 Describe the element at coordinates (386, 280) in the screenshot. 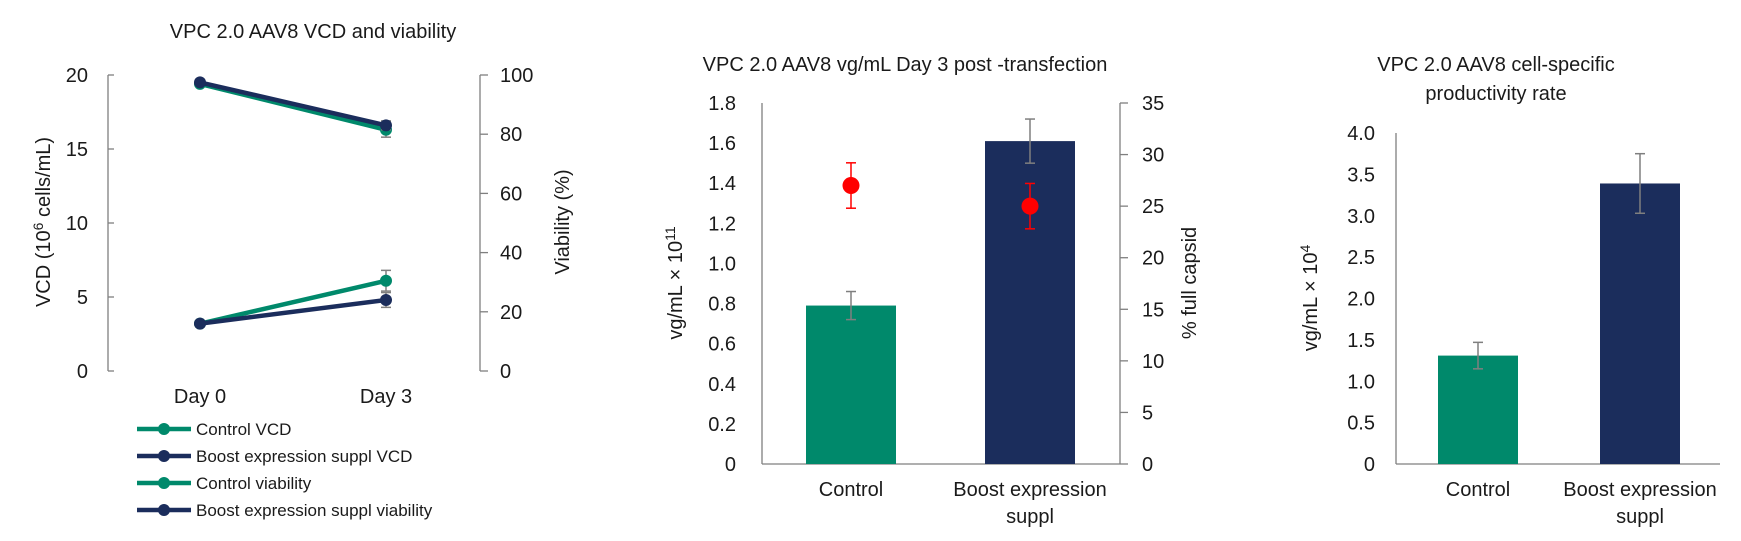

I see `chart1-series-0-point` at that location.